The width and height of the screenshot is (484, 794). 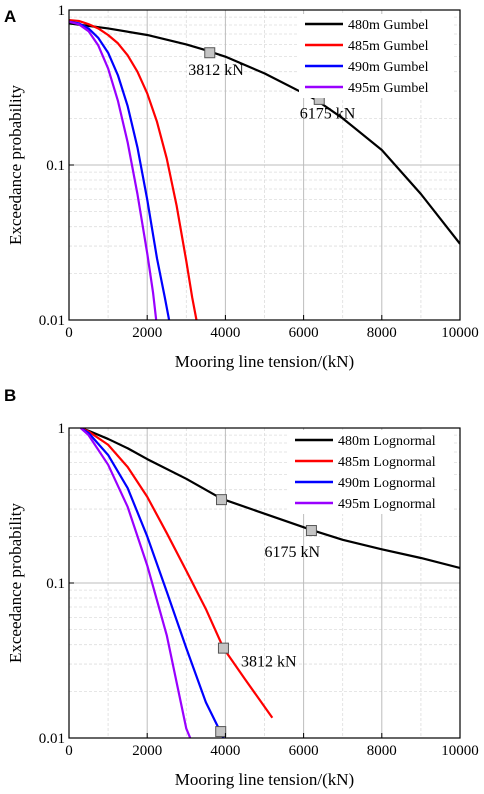 What do you see at coordinates (388, 25) in the screenshot?
I see `legend-label: 480m Gumbel` at bounding box center [388, 25].